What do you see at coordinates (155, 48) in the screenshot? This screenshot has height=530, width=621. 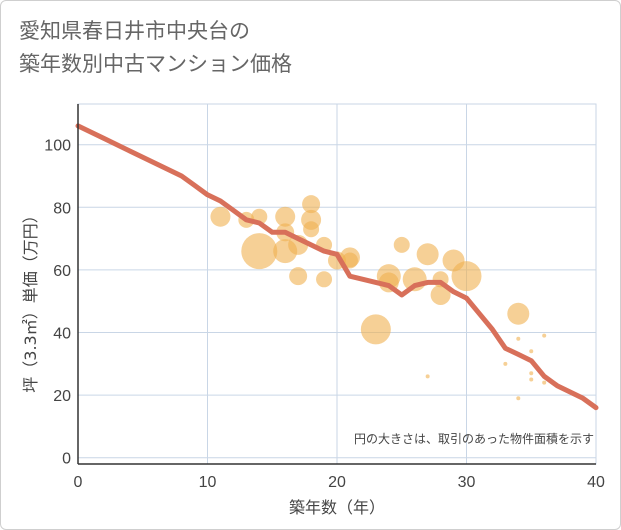 I see `chart-title: 愛知県春日井市中央台の 築年数別中古マンション価格` at bounding box center [155, 48].